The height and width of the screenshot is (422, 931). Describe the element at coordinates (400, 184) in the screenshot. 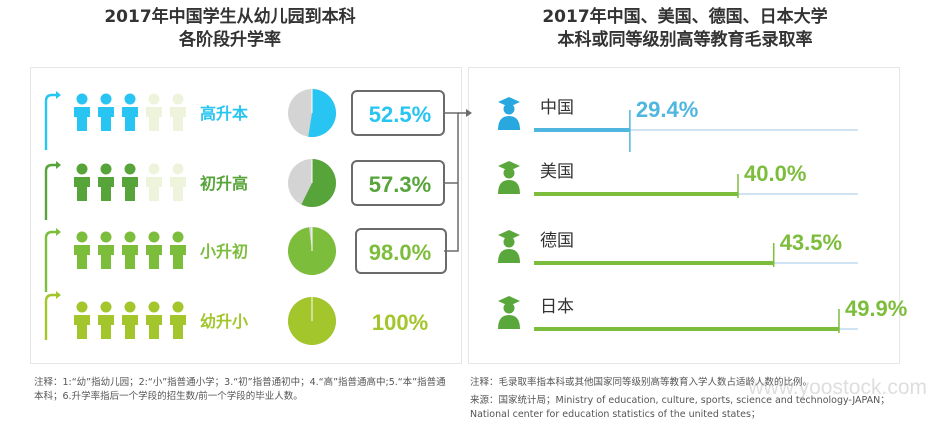

I see `rate-label: 57.3%` at that location.